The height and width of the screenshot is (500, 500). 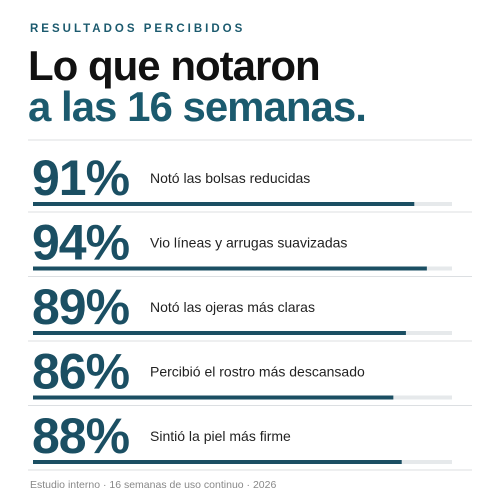 I want to click on value-label: 91%, so click(x=81, y=178).